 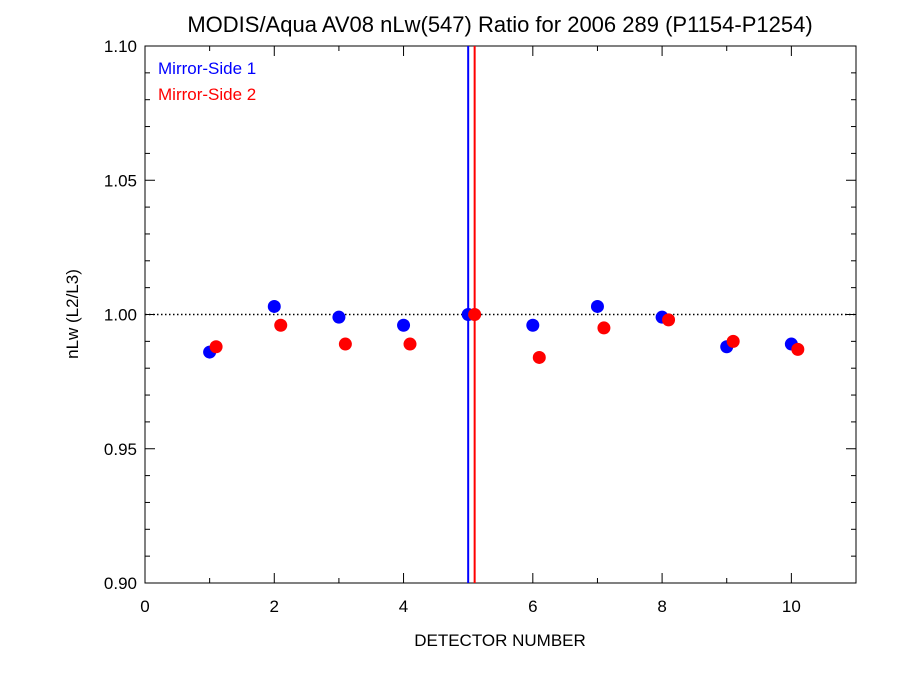 What do you see at coordinates (791, 606) in the screenshot?
I see `x-tick-label: 10` at bounding box center [791, 606].